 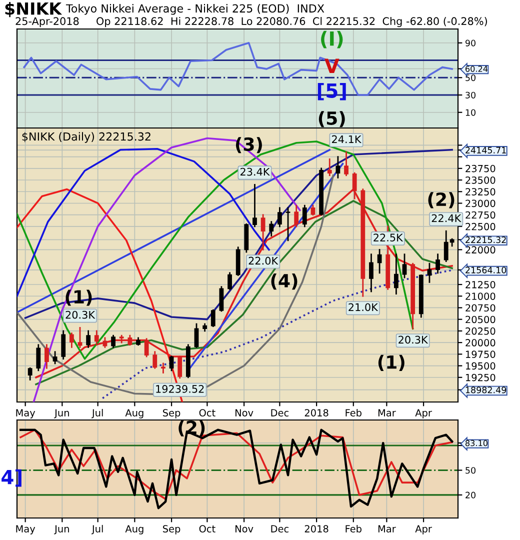 I want to click on y-tick-label: 20, so click(x=471, y=495).